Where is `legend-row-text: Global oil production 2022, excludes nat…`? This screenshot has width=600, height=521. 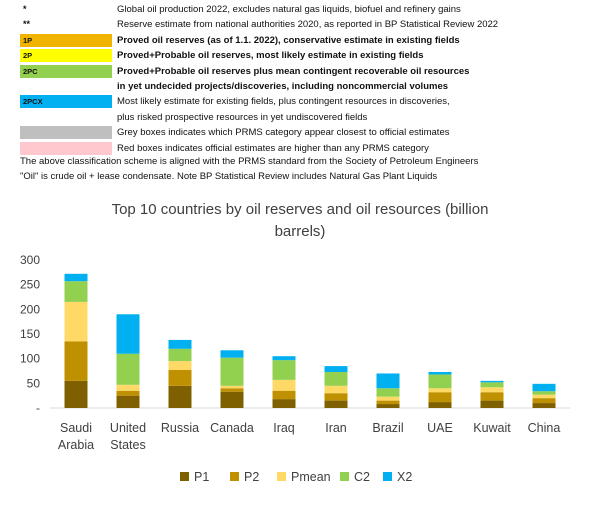 legend-row-text: Global oil production 2022, excludes nat… is located at coordinates (289, 9).